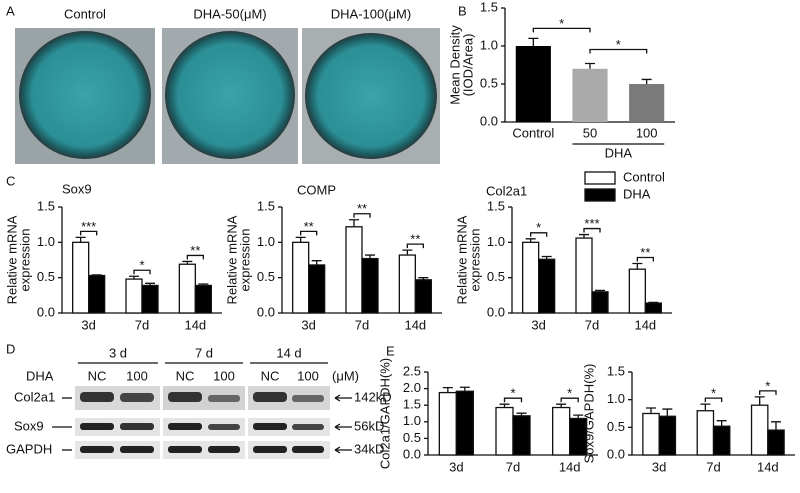  What do you see at coordinates (619, 152) in the screenshot?
I see `group-label: DHA` at bounding box center [619, 152].